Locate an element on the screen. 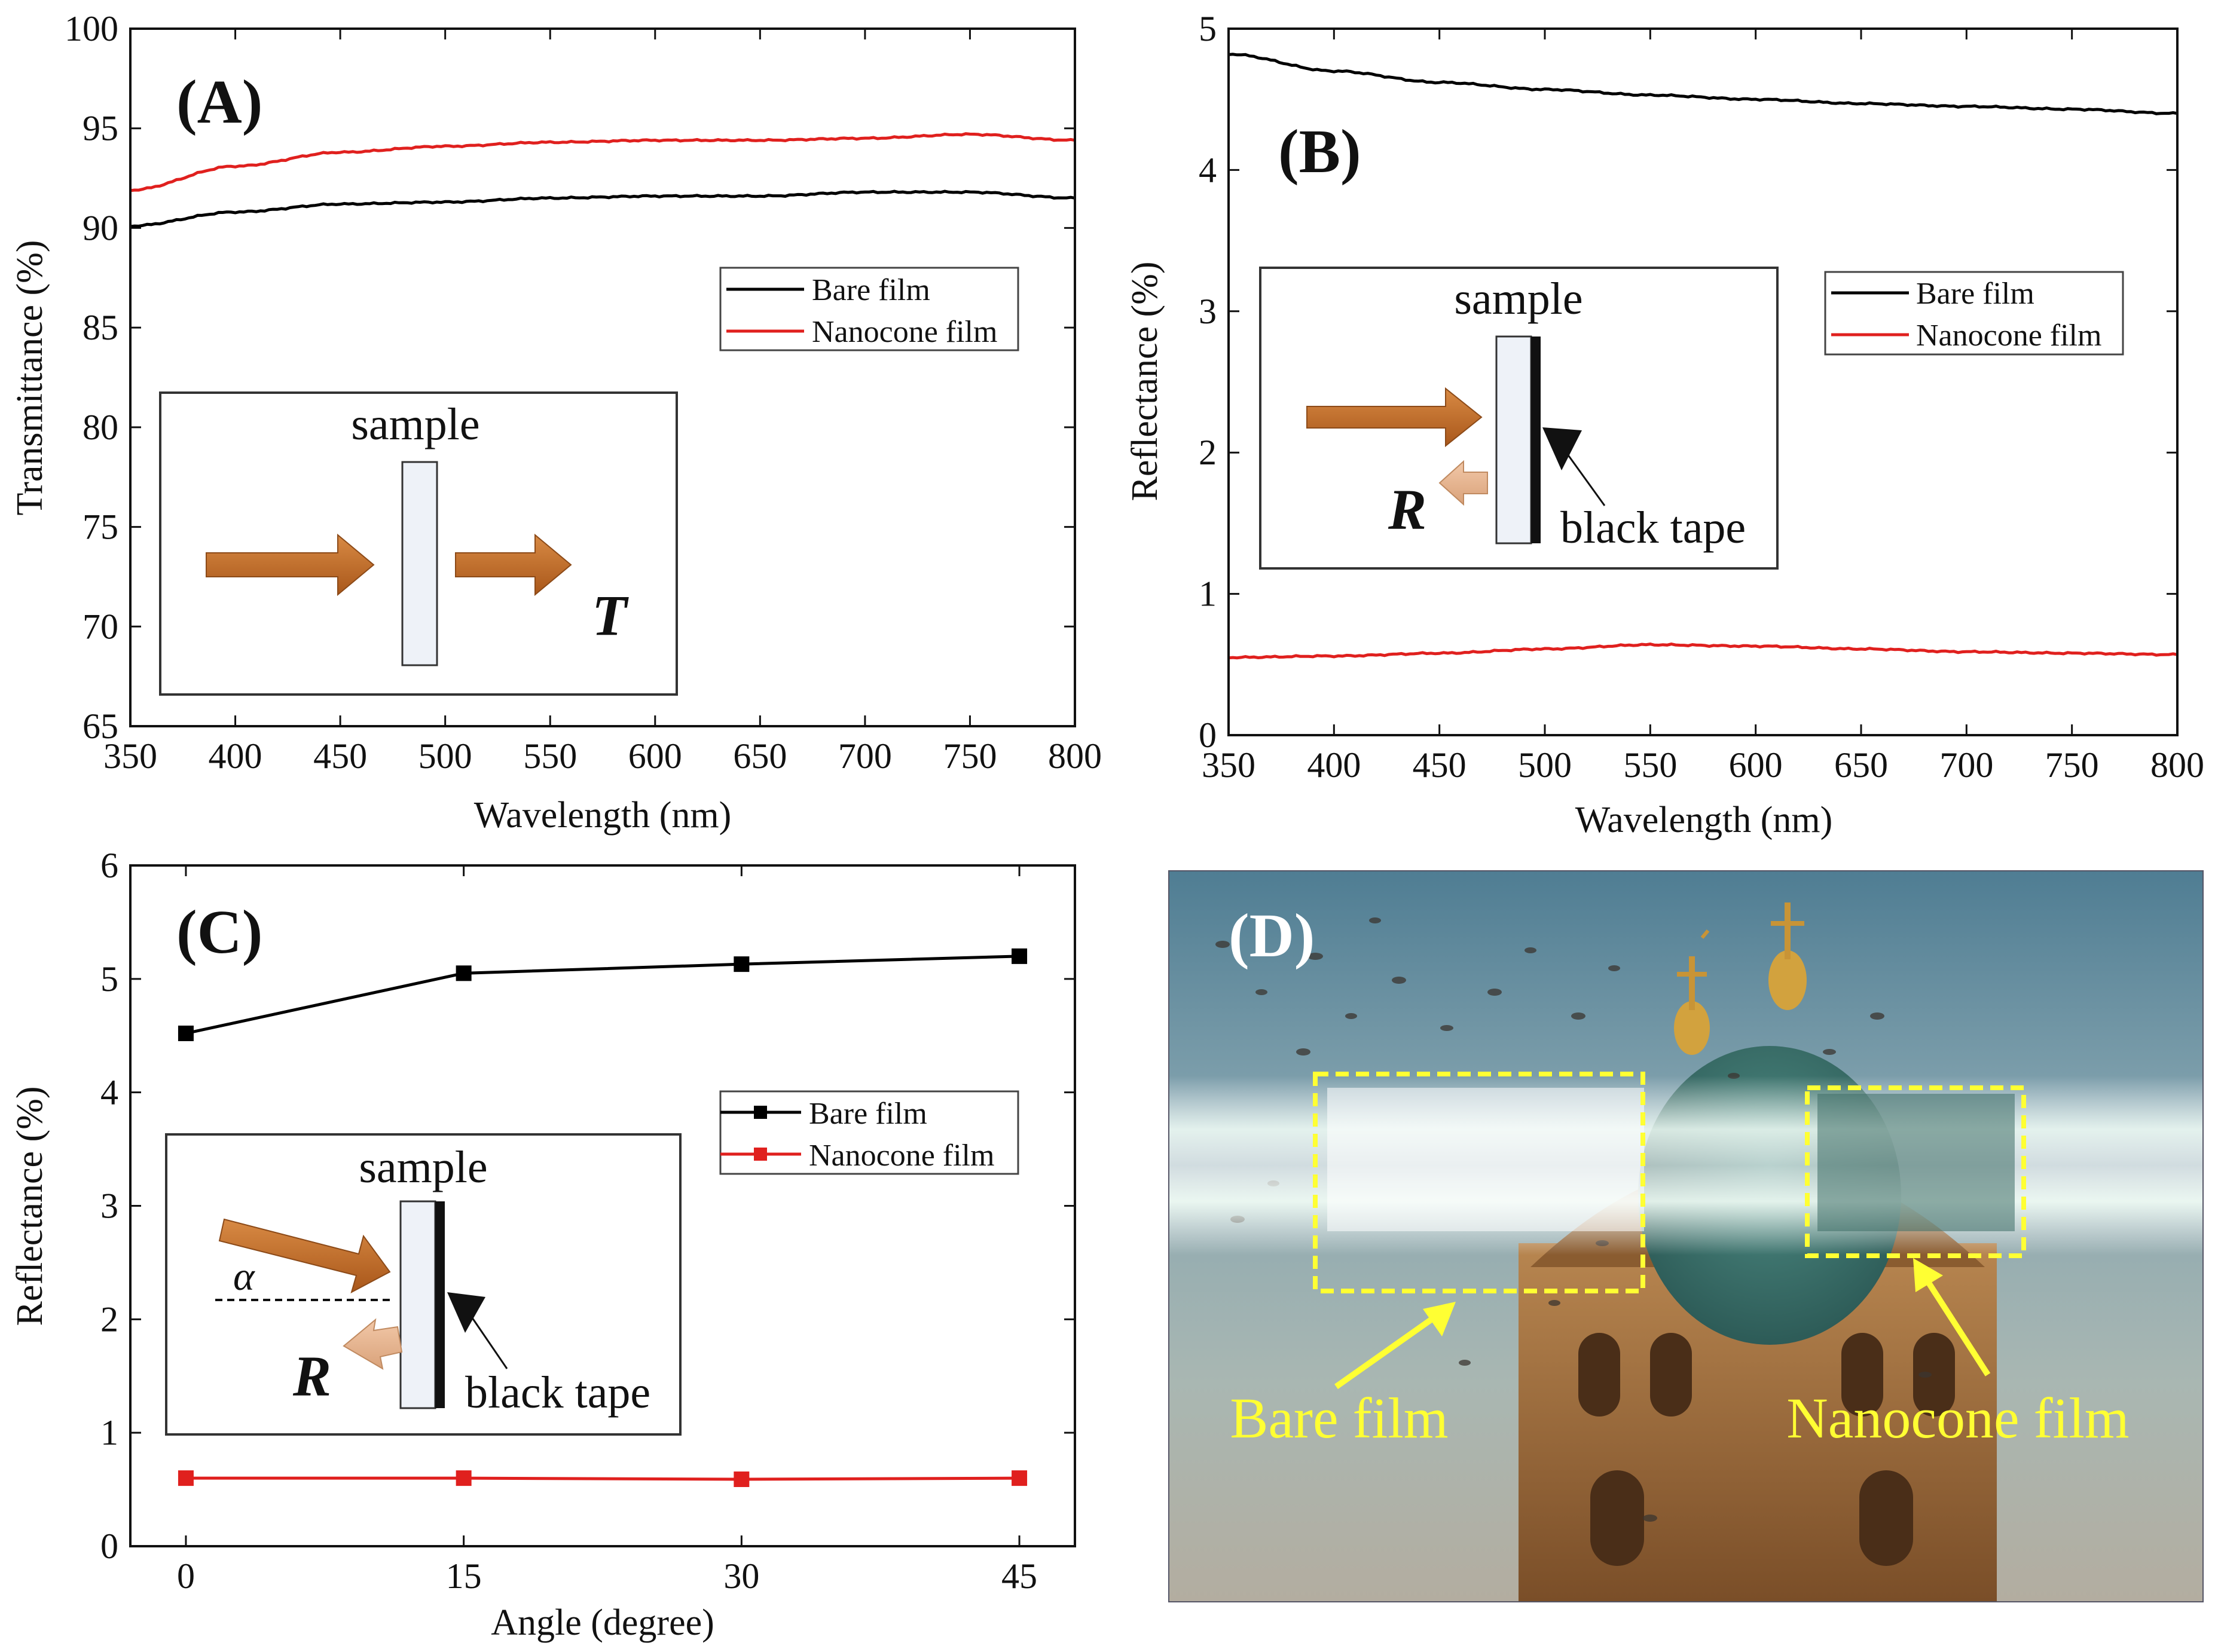  y-tick-label: 95 is located at coordinates (100, 128).